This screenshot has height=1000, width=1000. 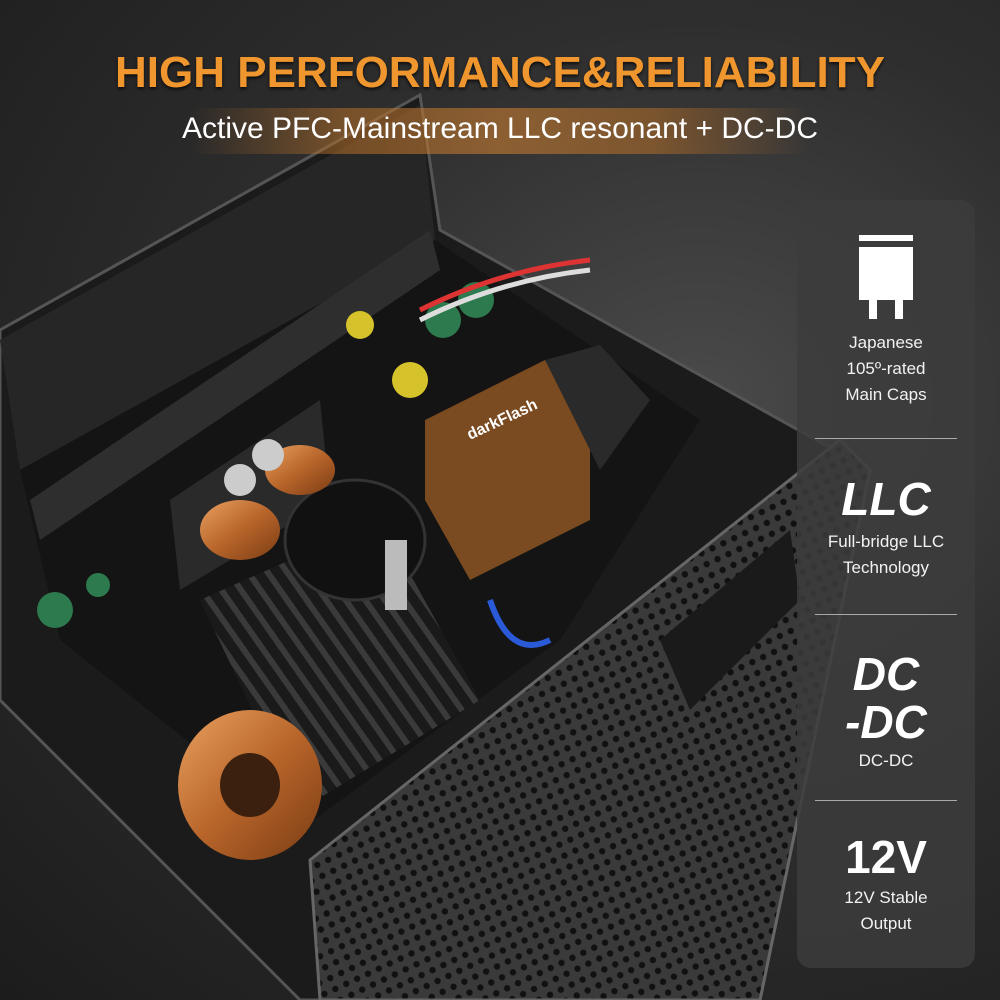 What do you see at coordinates (507, 470) in the screenshot?
I see `transformer` at bounding box center [507, 470].